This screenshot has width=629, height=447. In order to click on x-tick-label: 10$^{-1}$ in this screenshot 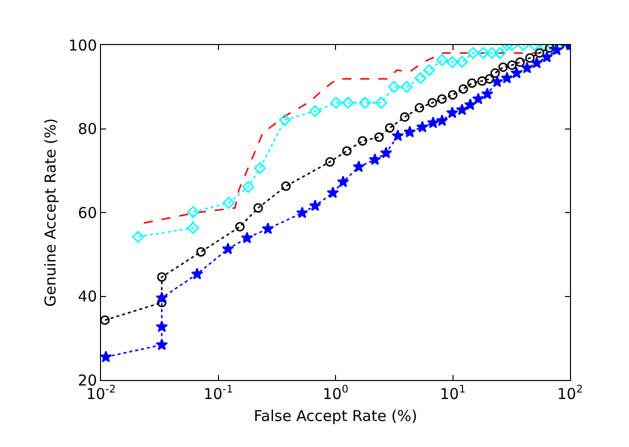, I will do `click(218, 393)`.